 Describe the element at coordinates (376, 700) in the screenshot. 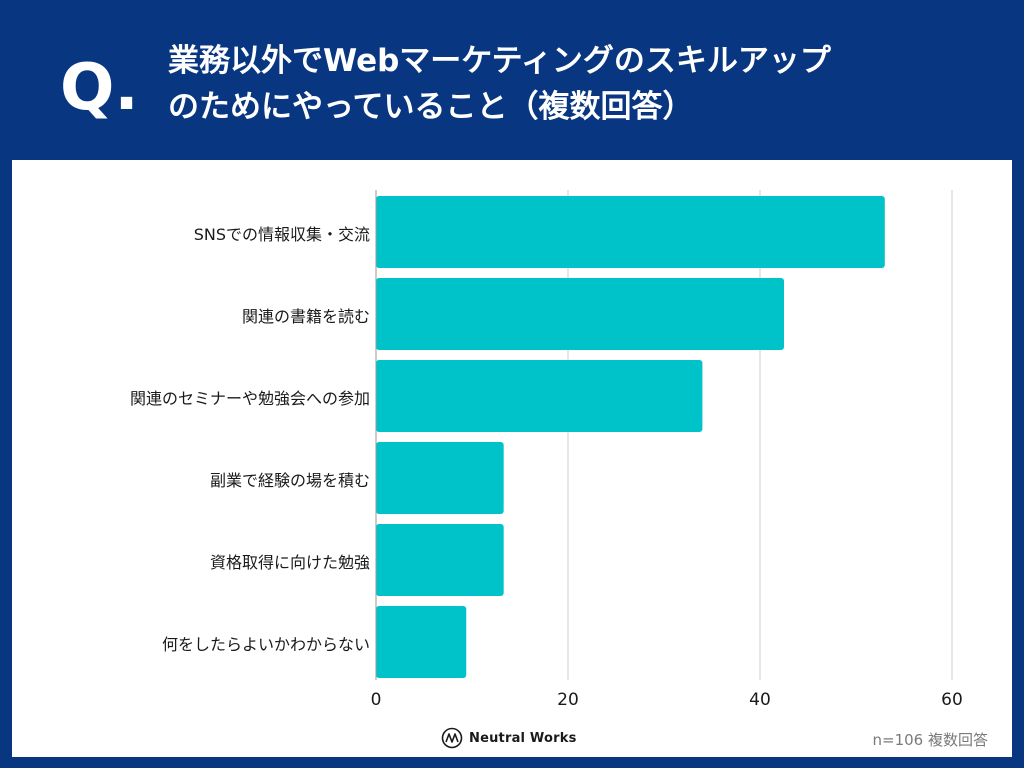

I see `x-tick-label-0: 0` at that location.